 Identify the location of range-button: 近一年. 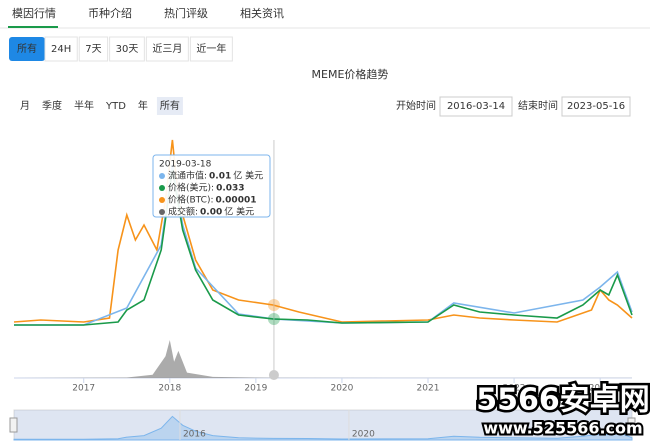
(211, 48).